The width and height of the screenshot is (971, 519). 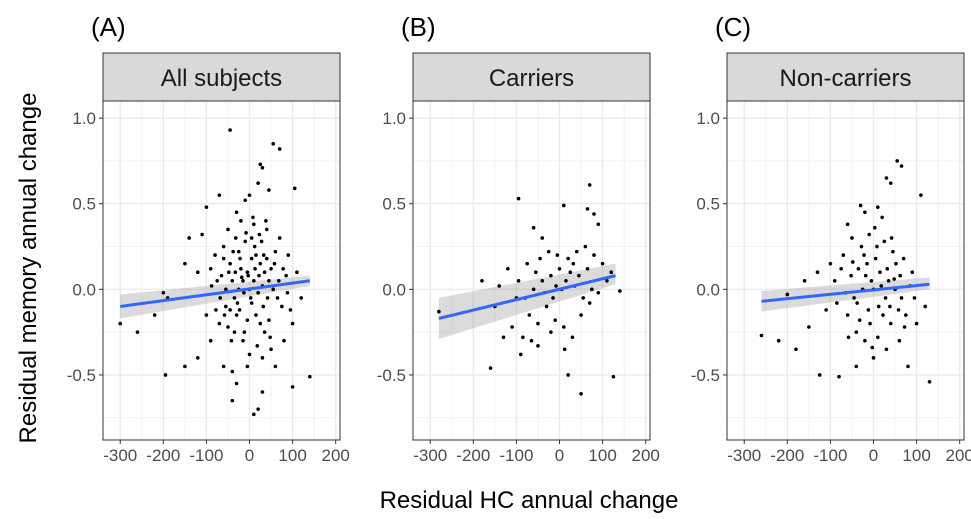 What do you see at coordinates (430, 455) in the screenshot?
I see `x-tick-label: -300` at bounding box center [430, 455].